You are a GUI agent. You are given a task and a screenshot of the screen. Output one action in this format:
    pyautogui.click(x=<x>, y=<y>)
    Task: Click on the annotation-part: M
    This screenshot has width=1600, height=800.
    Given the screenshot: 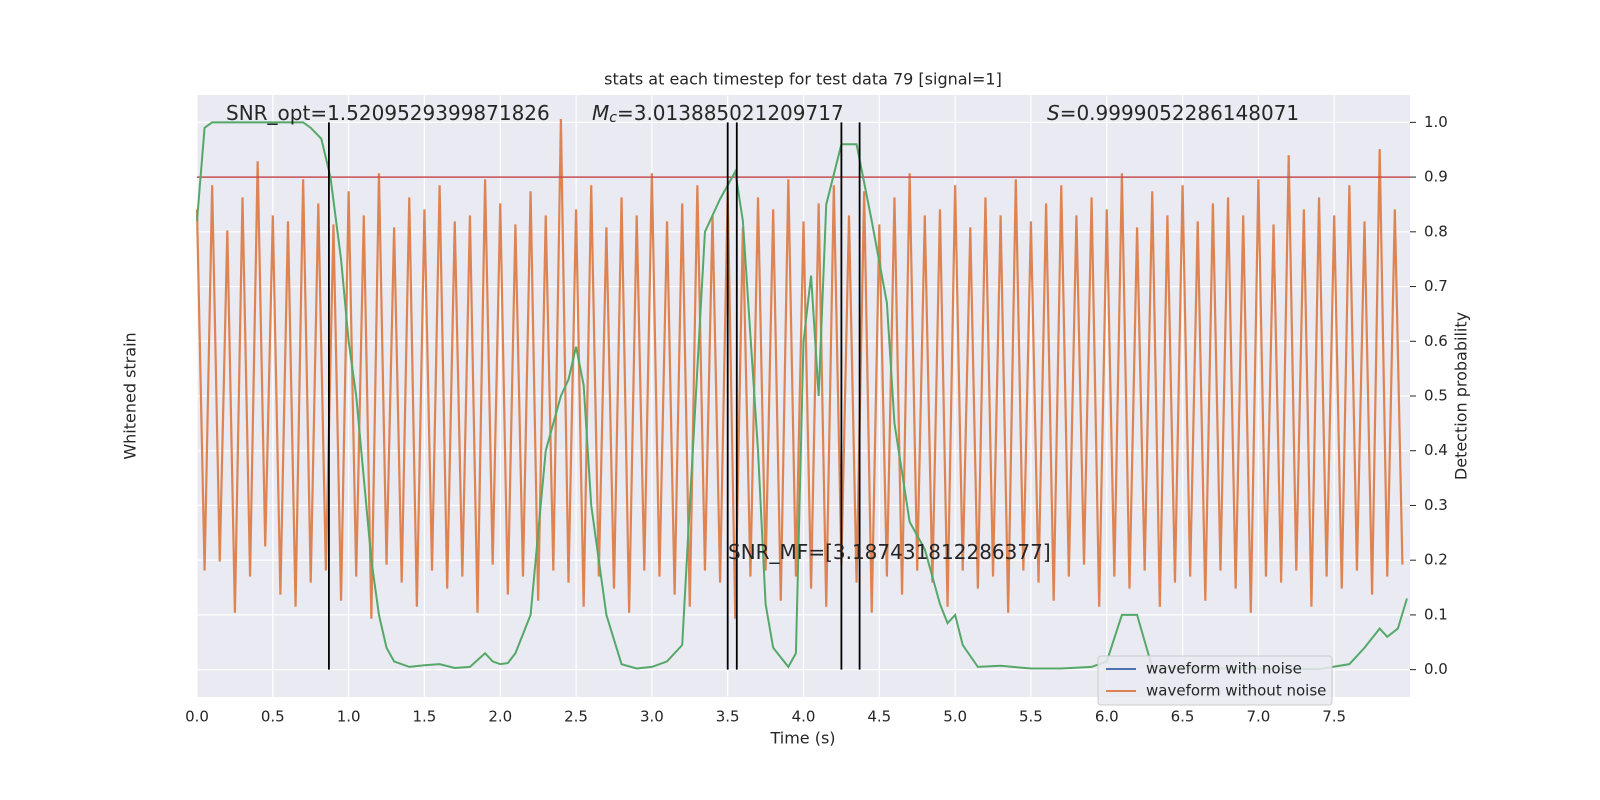 What is the action you would take?
    pyautogui.click(x=600, y=113)
    